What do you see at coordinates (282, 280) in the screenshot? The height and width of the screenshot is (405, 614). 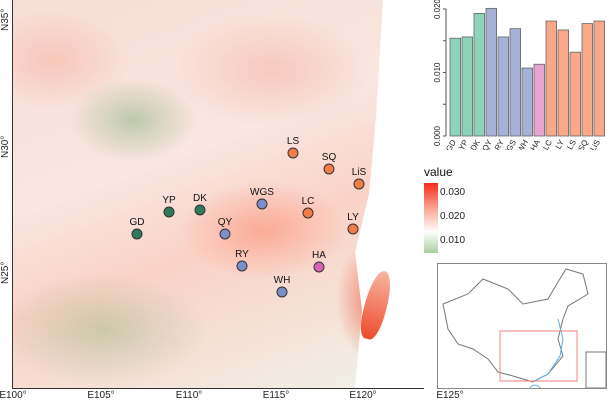 I see `site-label: WH` at bounding box center [282, 280].